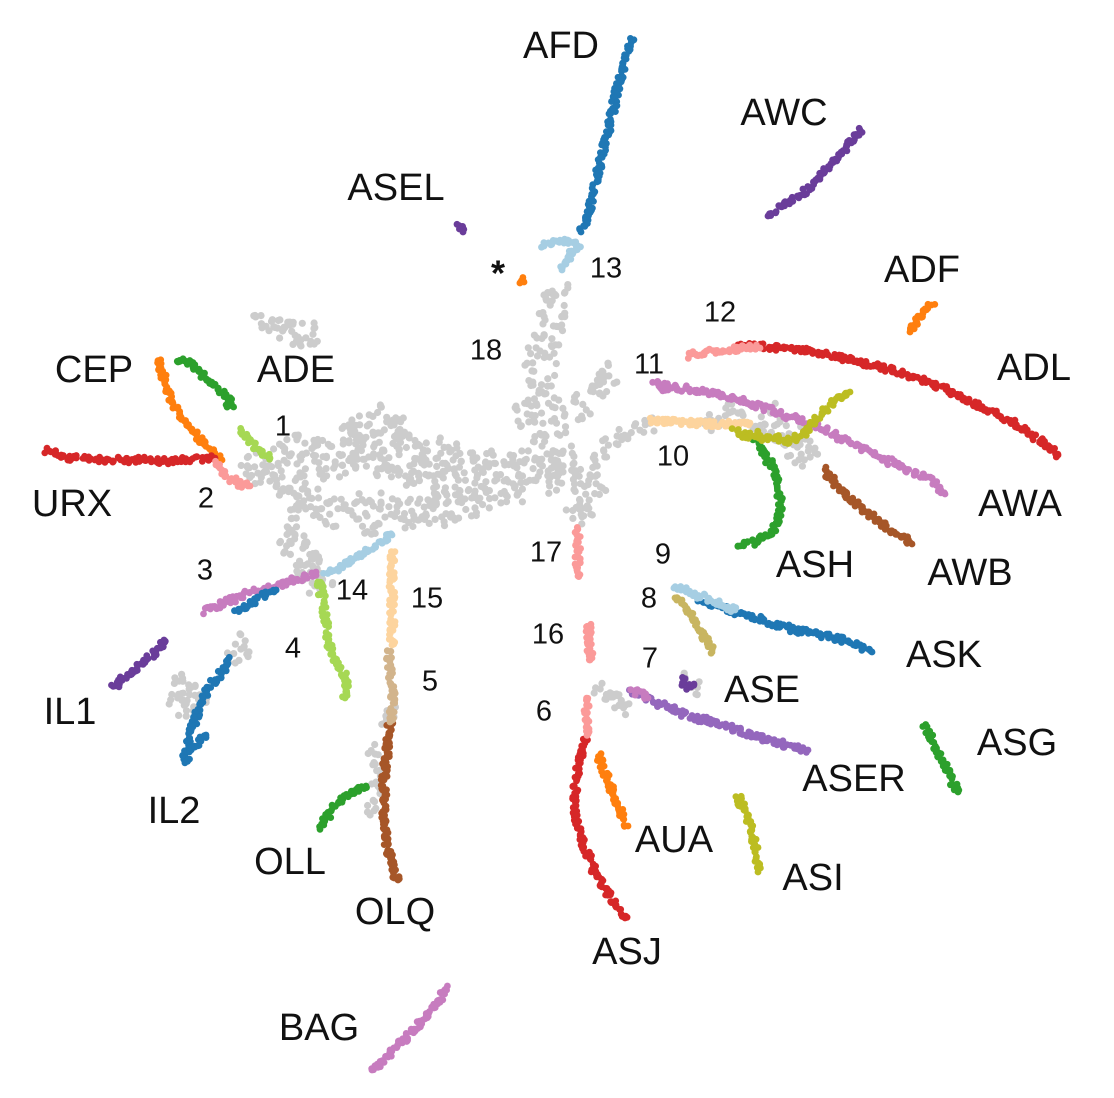 Image resolution: width=1114 pixels, height=1098 pixels. What do you see at coordinates (255, 600) in the screenshot?
I see `cluster-3b` at bounding box center [255, 600].